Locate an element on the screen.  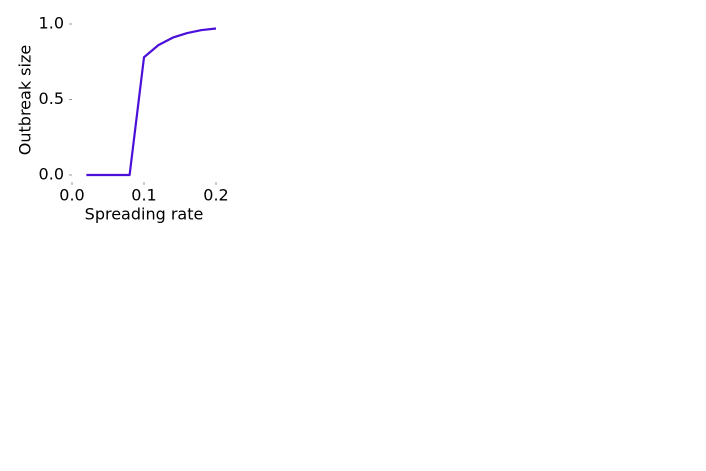
x-axis-label: Spreading rate is located at coordinates (144, 214).